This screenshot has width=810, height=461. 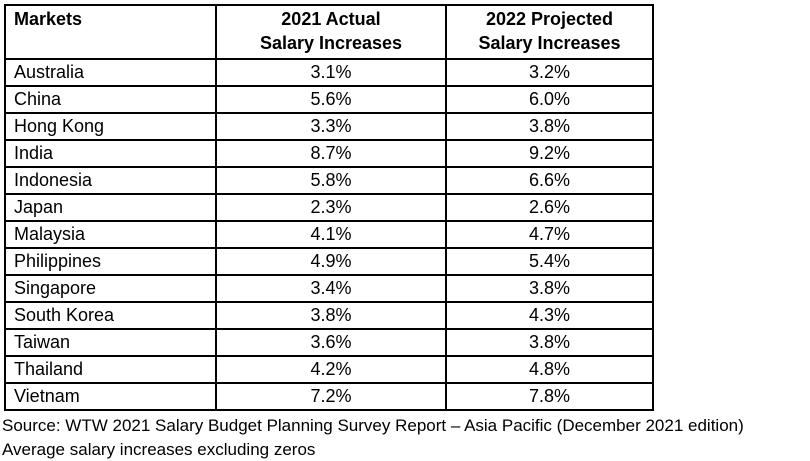 What do you see at coordinates (110, 32) in the screenshot?
I see `column-header-markets: Markets` at bounding box center [110, 32].